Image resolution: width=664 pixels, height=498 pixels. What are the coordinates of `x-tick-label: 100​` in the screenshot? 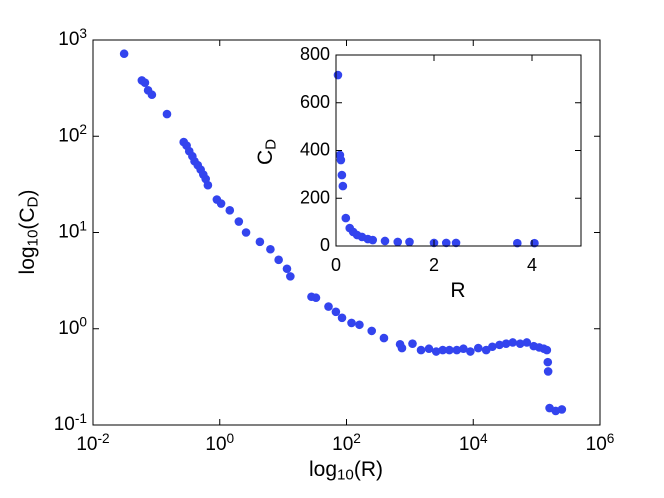 It's located at (219, 442).